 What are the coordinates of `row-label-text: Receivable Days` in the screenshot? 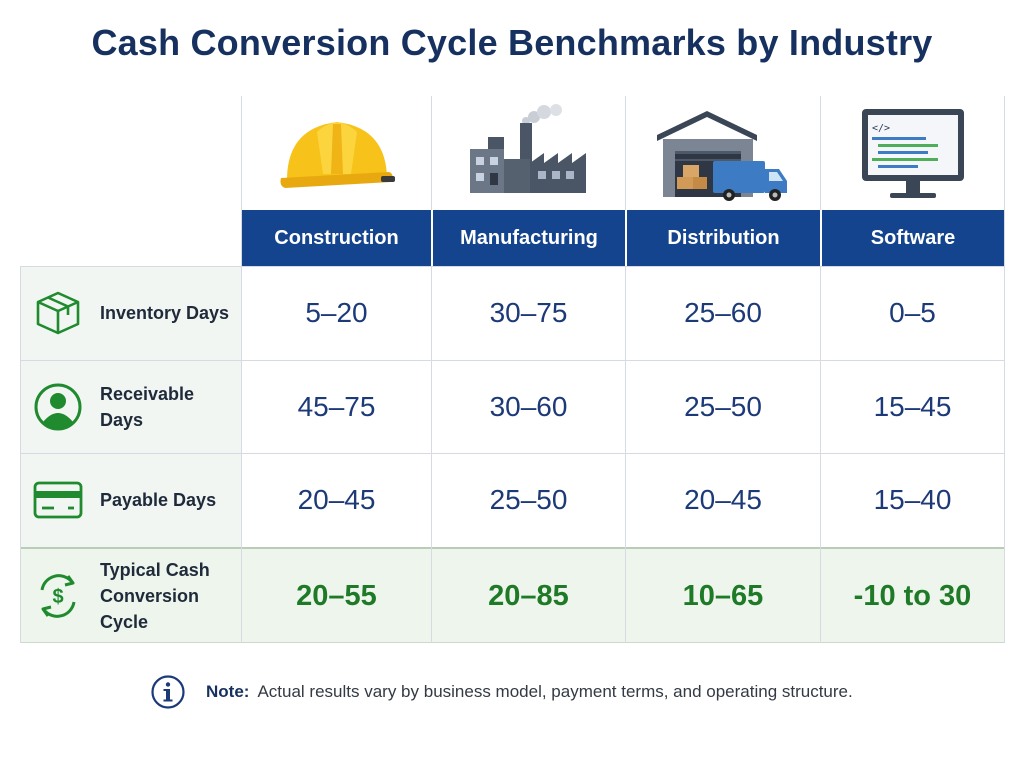 It's located at (147, 406).